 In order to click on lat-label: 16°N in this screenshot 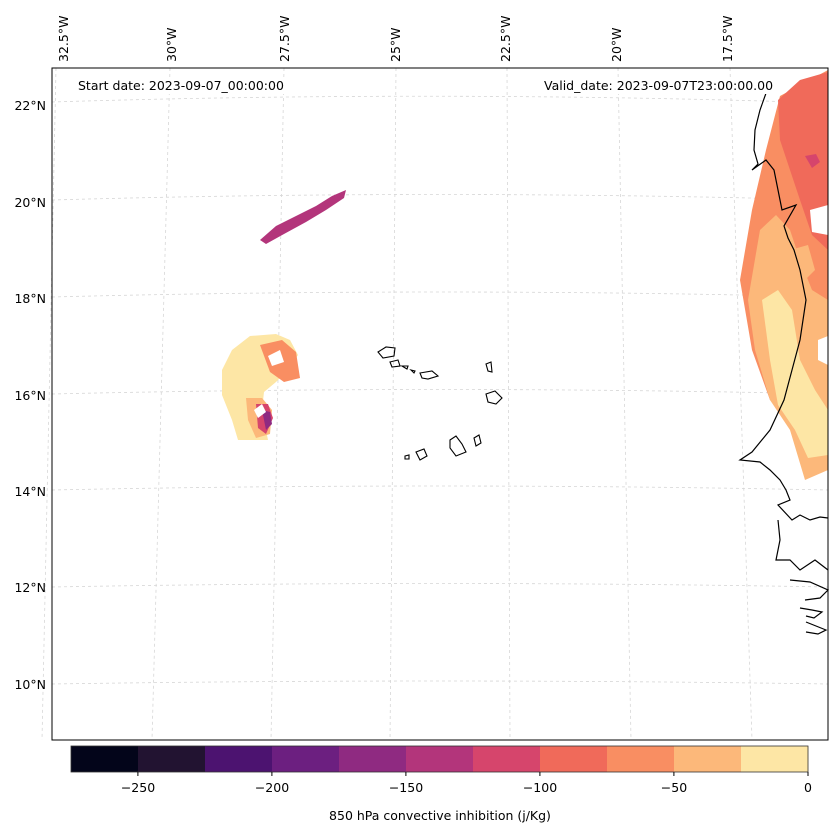, I will do `click(30, 395)`.